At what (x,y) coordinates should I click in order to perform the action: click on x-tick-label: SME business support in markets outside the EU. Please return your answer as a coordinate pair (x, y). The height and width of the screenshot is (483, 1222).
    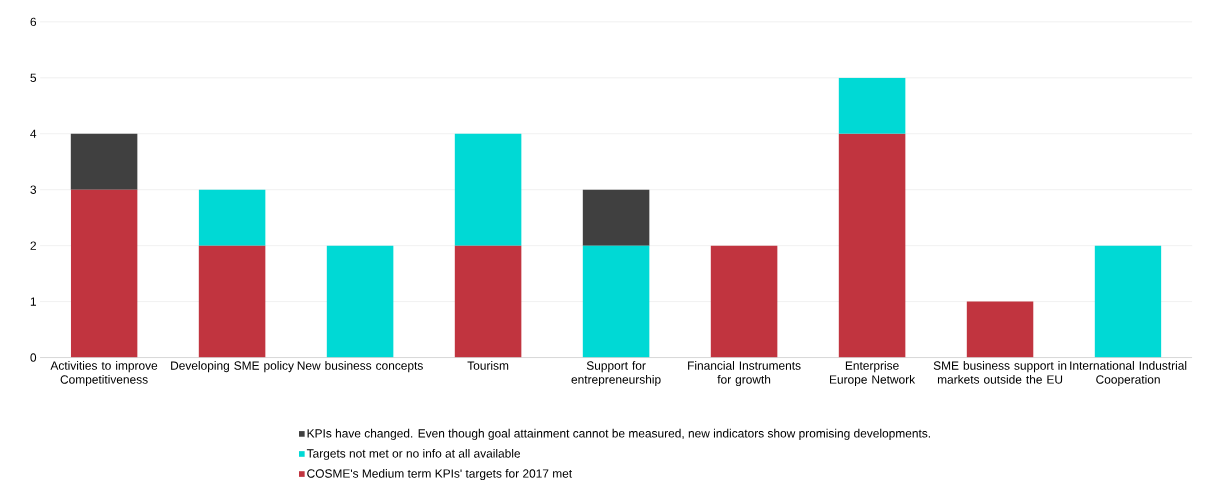
    Looking at the image, I should click on (1000, 372).